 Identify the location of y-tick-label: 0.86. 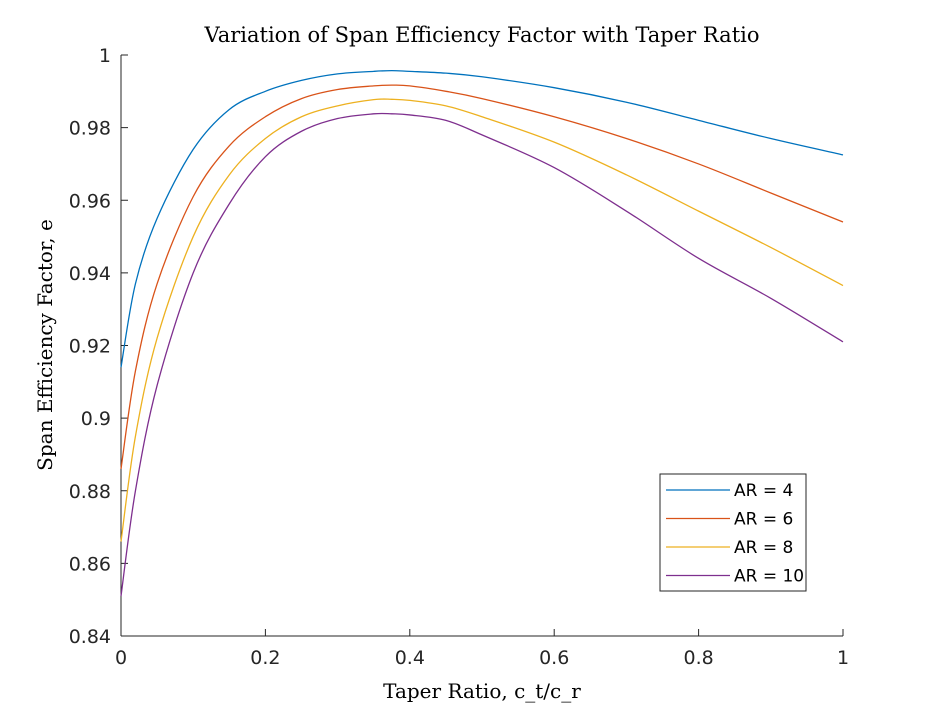
(90, 564).